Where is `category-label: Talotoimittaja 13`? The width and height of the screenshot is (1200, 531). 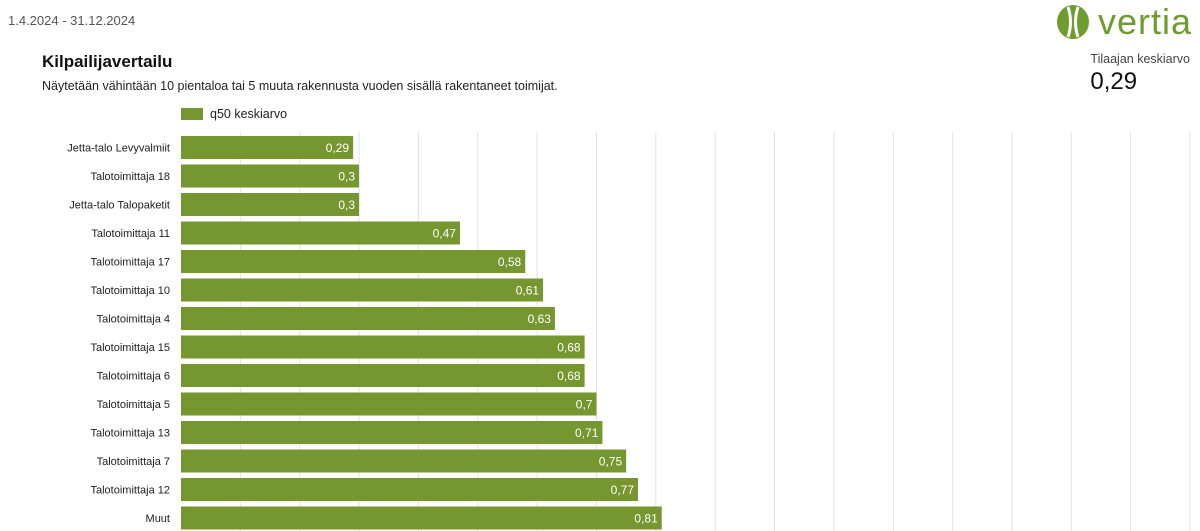 category-label: Talotoimittaja 13 is located at coordinates (131, 434).